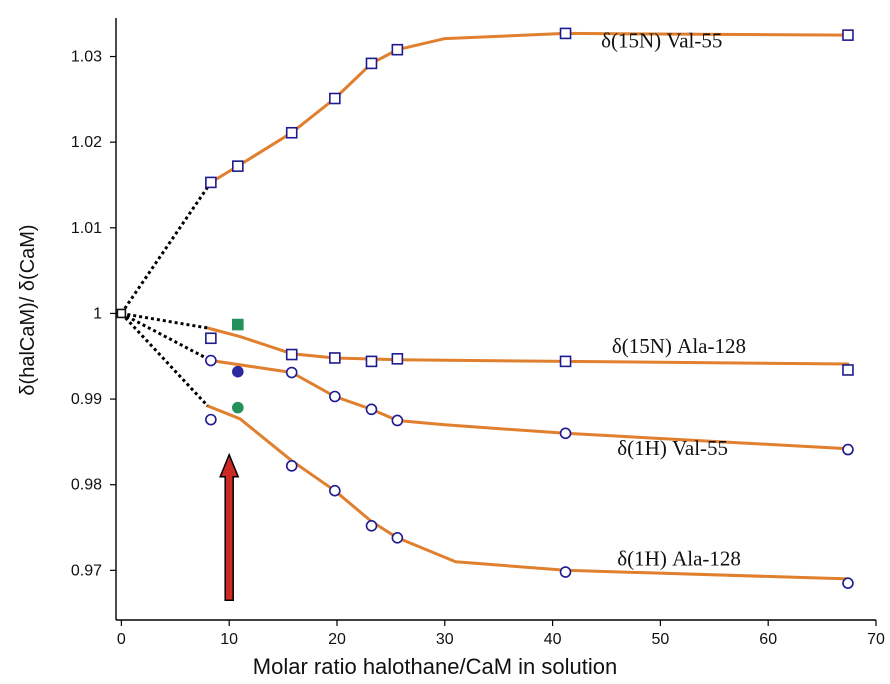  Describe the element at coordinates (679, 346) in the screenshot. I see `series-label: δ(15N) Ala-128` at that location.